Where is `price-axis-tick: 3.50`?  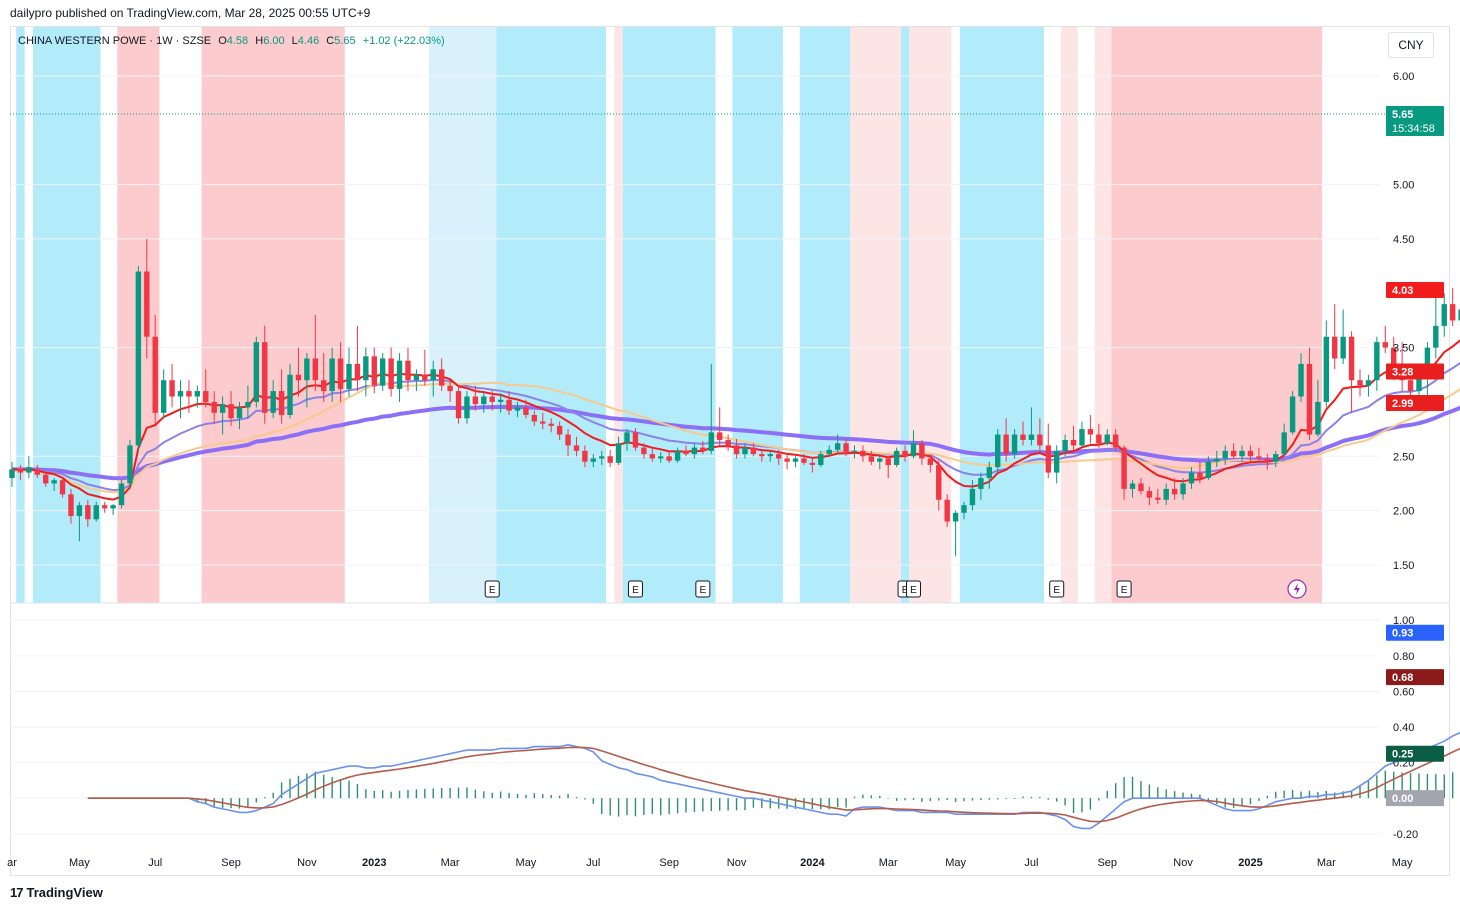 price-axis-tick: 3.50 is located at coordinates (1403, 349).